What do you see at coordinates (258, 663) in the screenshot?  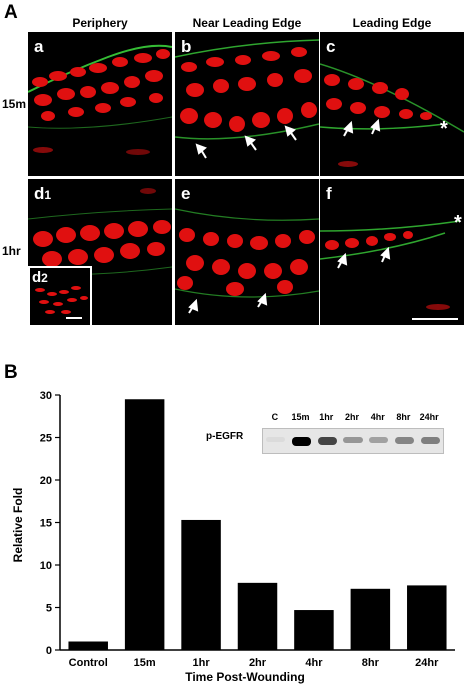 I see `x-tick-label: 2hr` at bounding box center [258, 663].